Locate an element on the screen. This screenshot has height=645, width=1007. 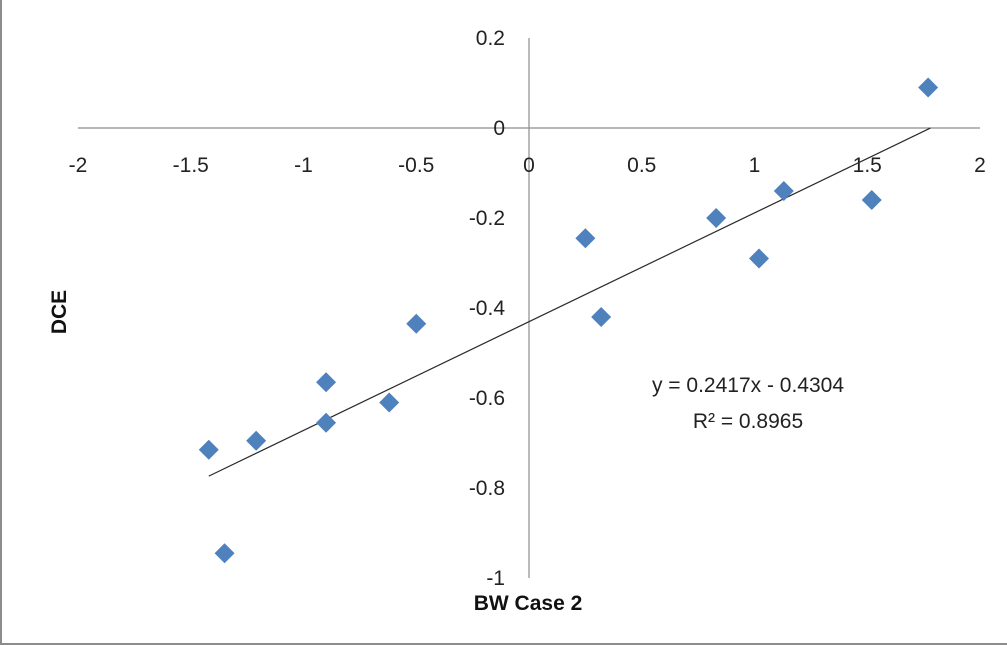
x-axis-title: BW Case 2 is located at coordinates (528, 603).